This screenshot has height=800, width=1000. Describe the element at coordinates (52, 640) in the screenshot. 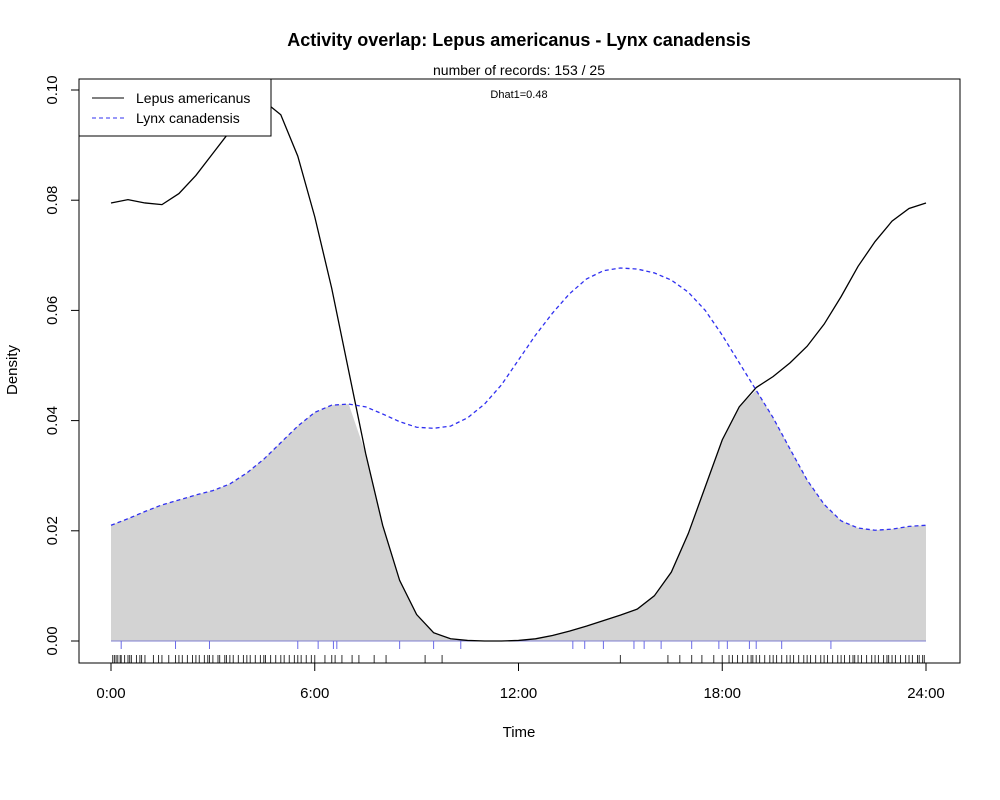

I see `y-tick-label: 0.00` at that location.